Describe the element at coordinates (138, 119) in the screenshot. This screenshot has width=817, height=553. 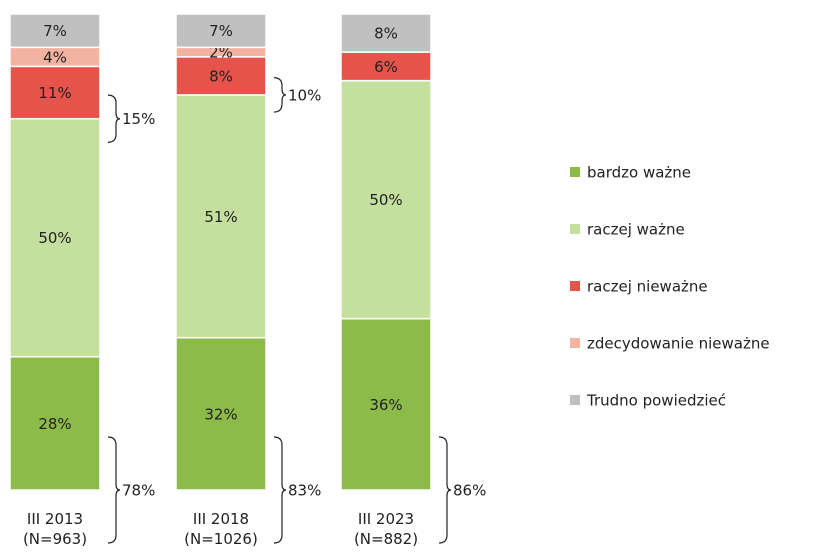
I see `bracket-label: 15%` at that location.